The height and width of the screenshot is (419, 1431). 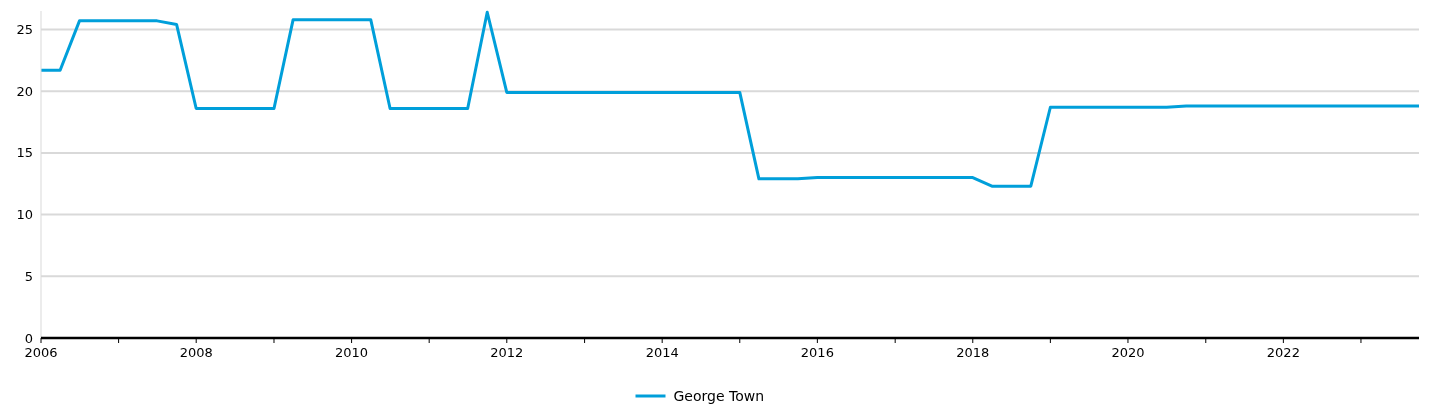 What do you see at coordinates (196, 352) in the screenshot?
I see `x-tick-label: 2008` at bounding box center [196, 352].